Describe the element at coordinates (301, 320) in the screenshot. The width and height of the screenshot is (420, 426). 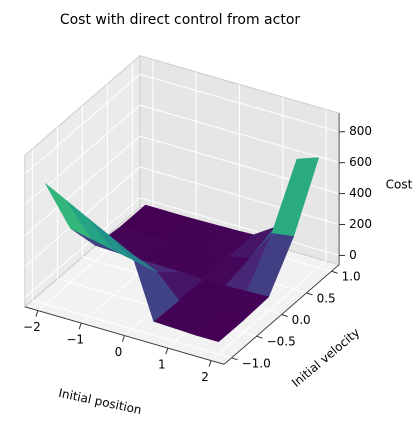
I see `y-tick-label: 0.0` at that location.